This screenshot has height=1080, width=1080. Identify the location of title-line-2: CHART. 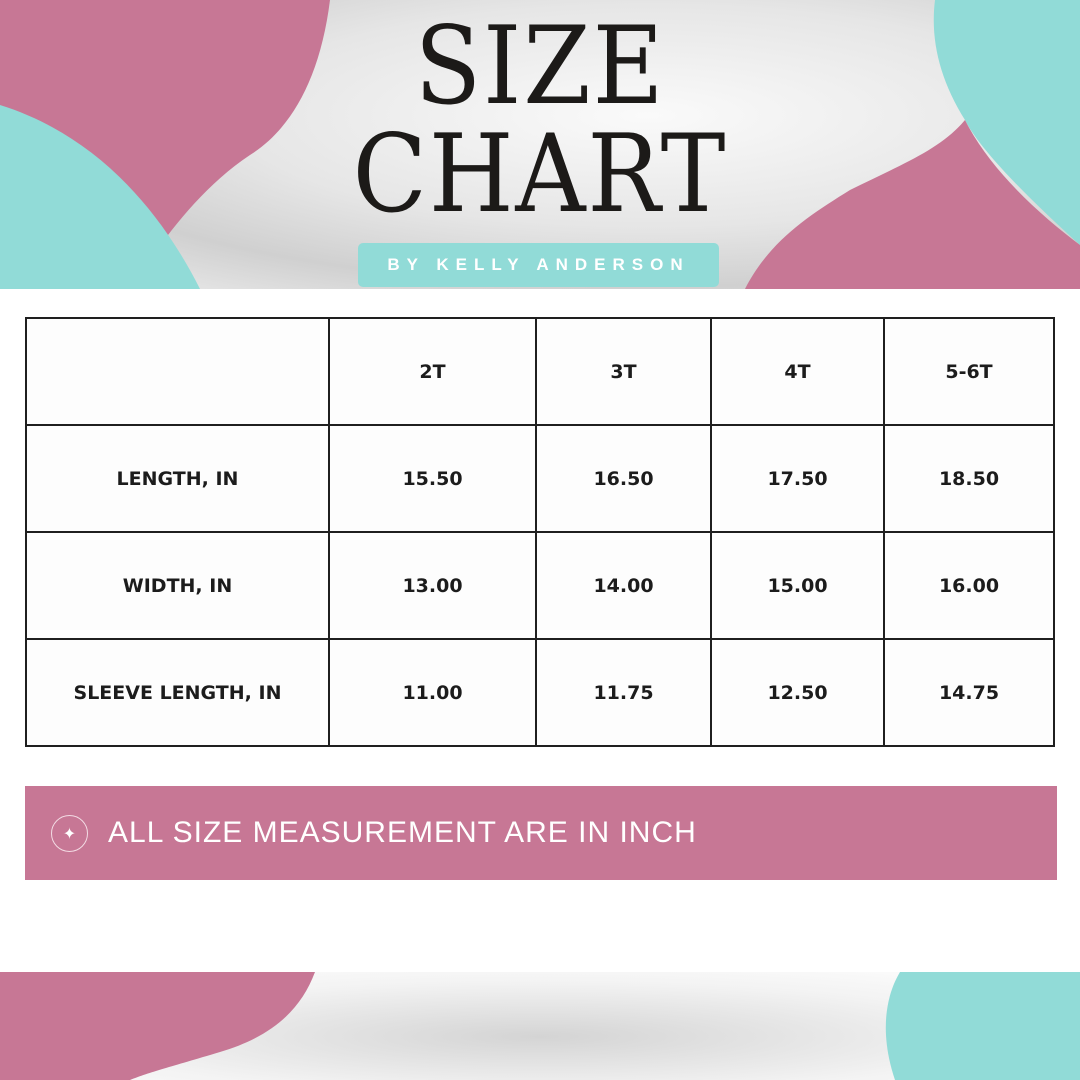
(540, 174).